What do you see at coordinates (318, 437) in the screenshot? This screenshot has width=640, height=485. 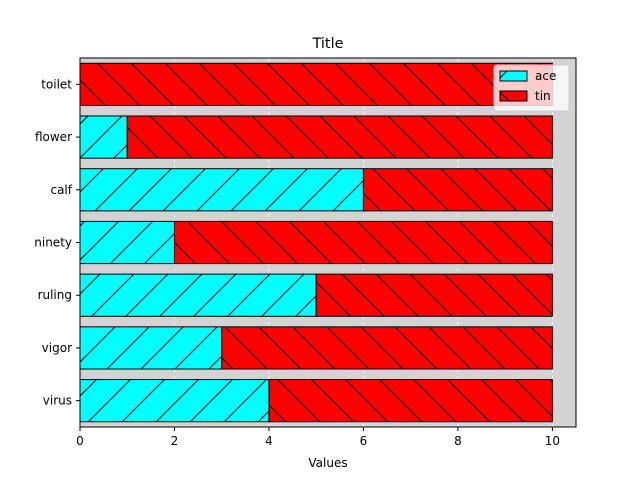 I see `x-axis-ticks: 0 2 4 6 8 10` at bounding box center [318, 437].